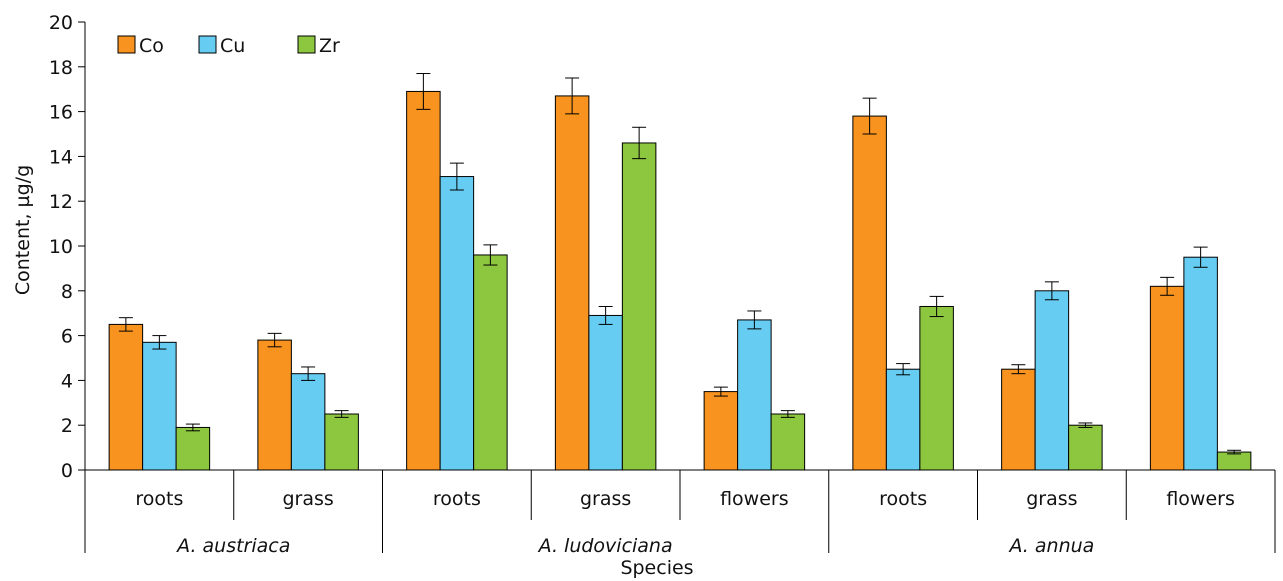 The width and height of the screenshot is (1283, 581). What do you see at coordinates (67, 381) in the screenshot?
I see `y-tick-label: 4` at bounding box center [67, 381].